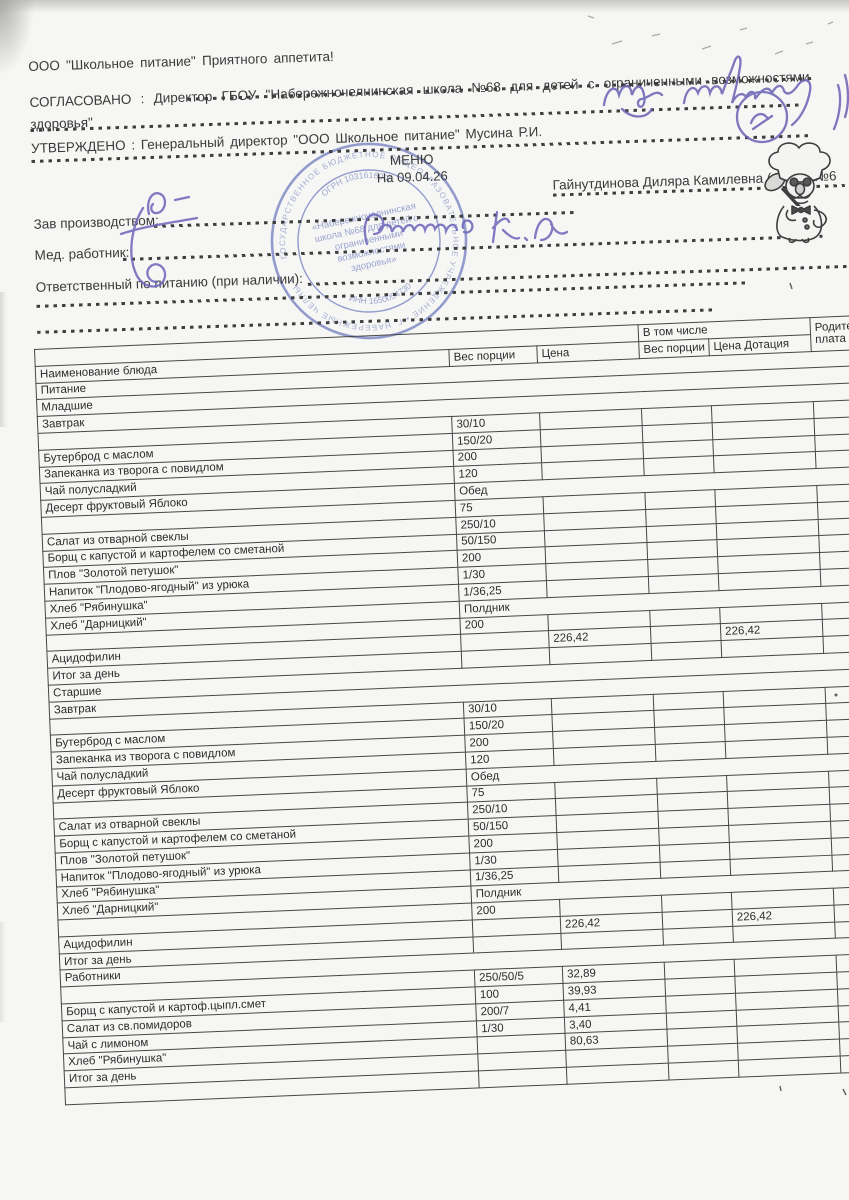  Describe the element at coordinates (831, 327) in the screenshot. I see `header-parent-line1: Родите` at that location.